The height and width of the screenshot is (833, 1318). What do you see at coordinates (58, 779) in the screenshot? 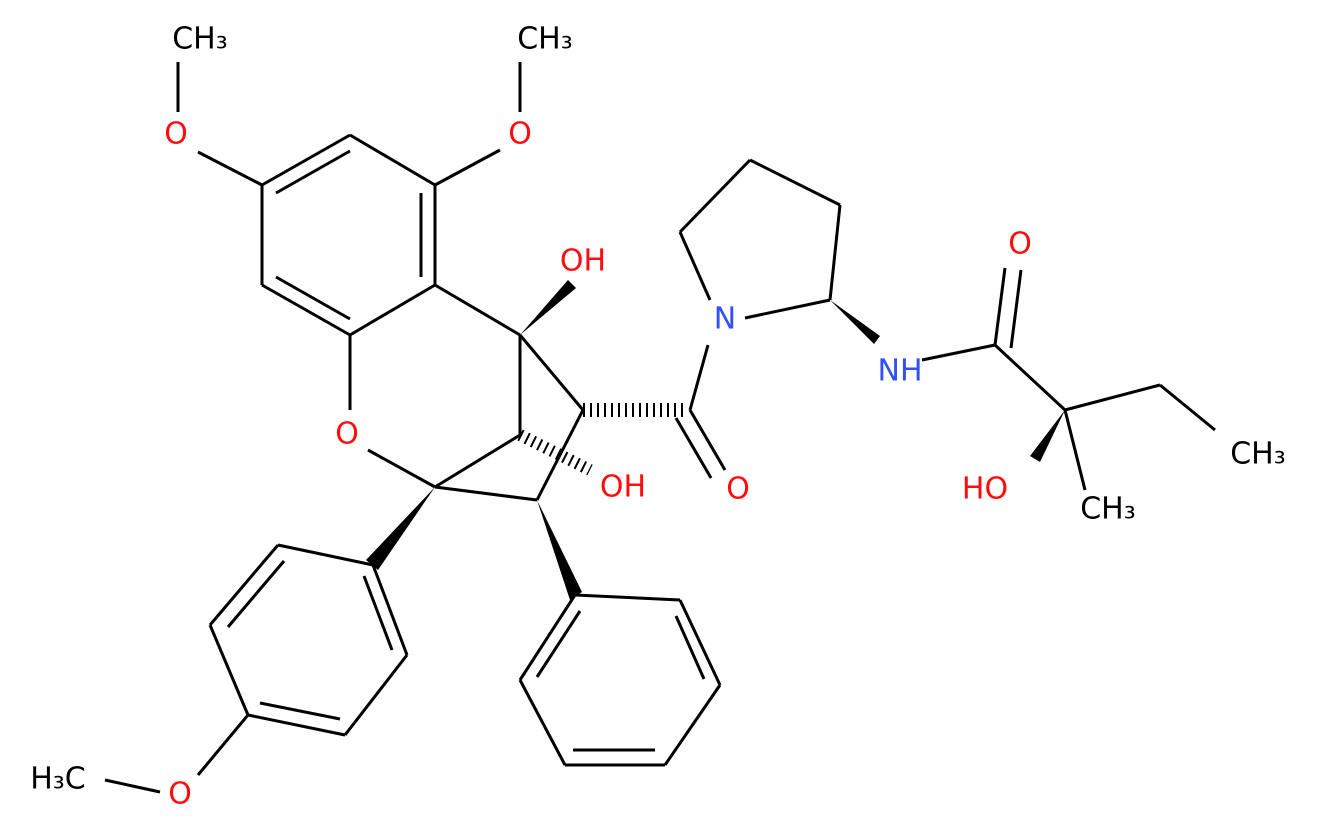
I see `atom-label: H₃C` at bounding box center [58, 779].